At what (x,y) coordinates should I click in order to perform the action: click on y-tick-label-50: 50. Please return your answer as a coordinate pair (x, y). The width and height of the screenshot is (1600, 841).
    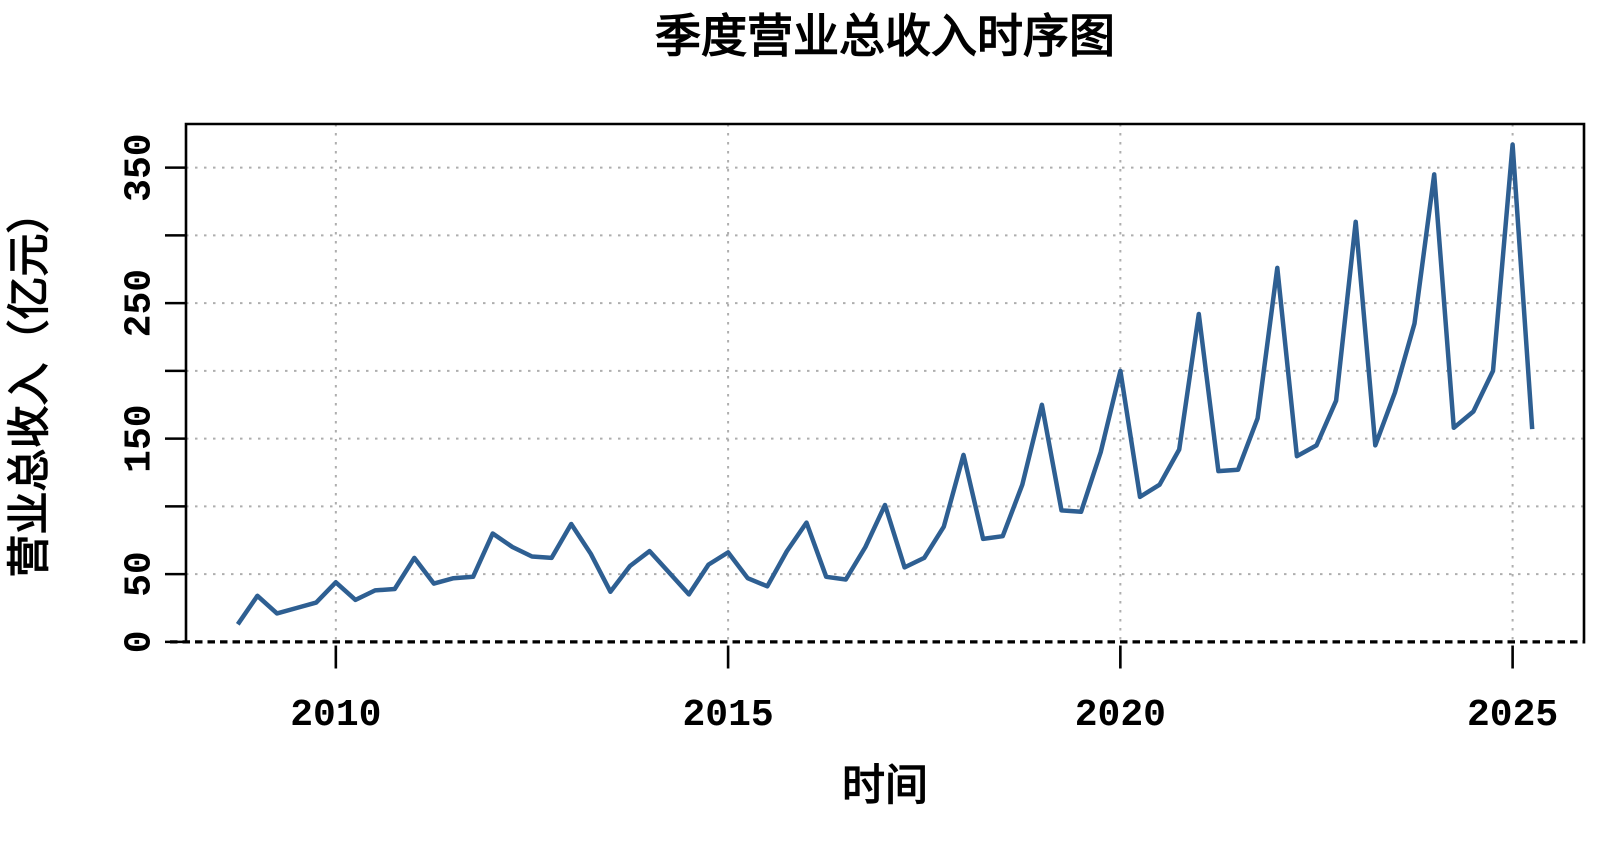
    Looking at the image, I should click on (140, 574).